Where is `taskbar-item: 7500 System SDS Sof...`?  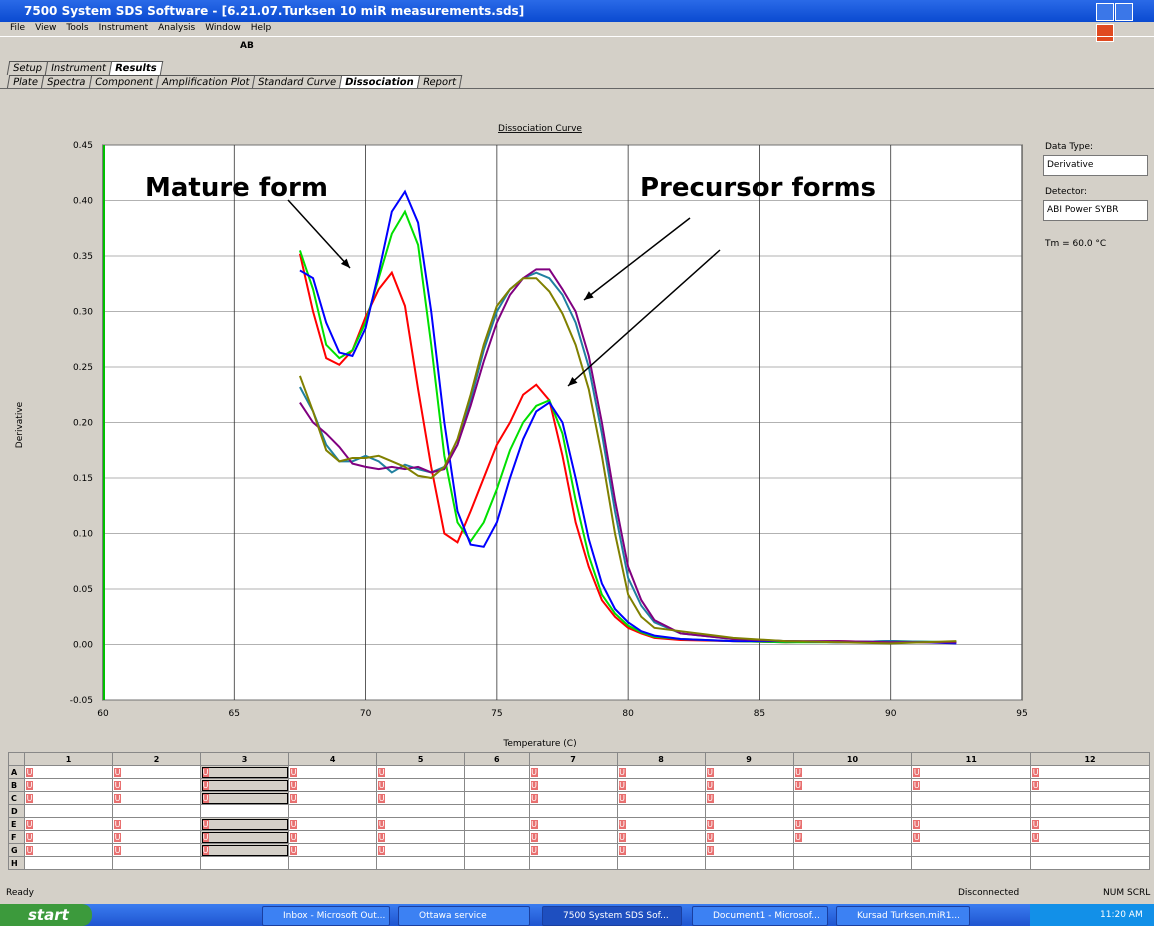 taskbar-item: 7500 System SDS Sof... is located at coordinates (612, 916).